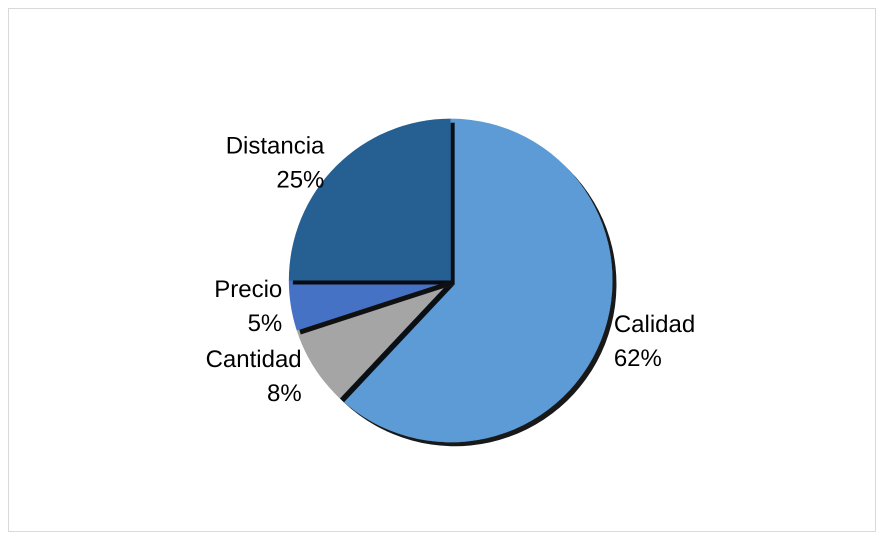 This screenshot has width=884, height=540. What do you see at coordinates (248, 289) in the screenshot?
I see `slice-label: Precio` at bounding box center [248, 289].